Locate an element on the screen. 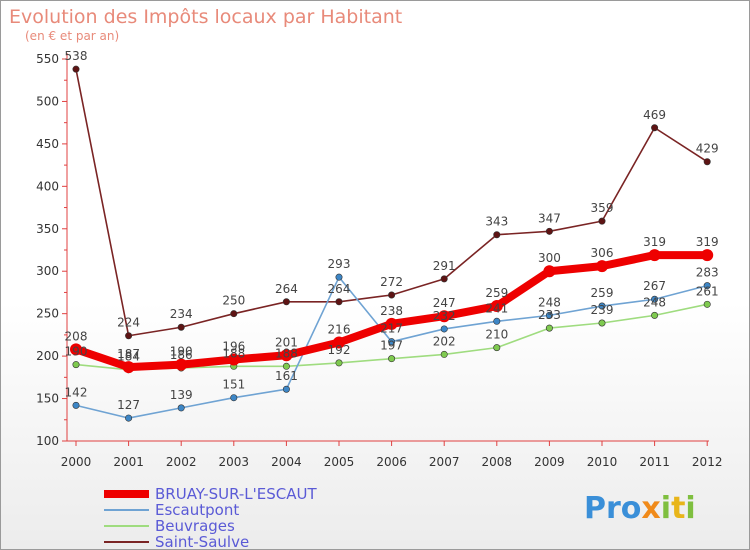  data-label: 196 is located at coordinates (233, 347).